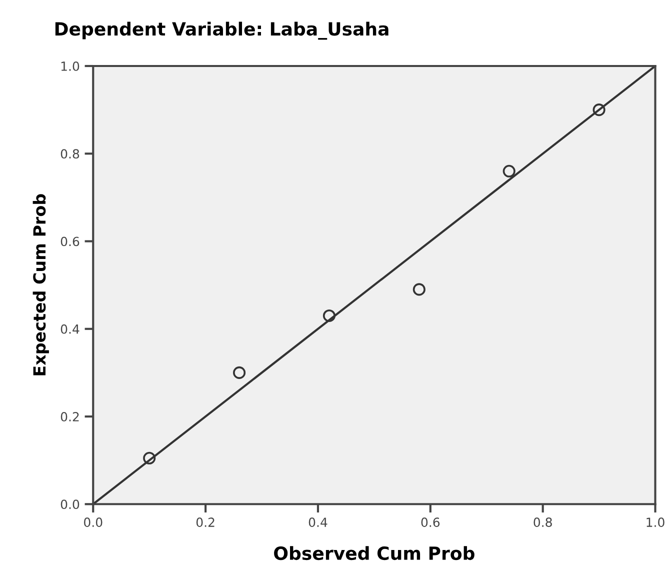  Describe the element at coordinates (205, 523) in the screenshot. I see `x-tick-label: 0.2` at that location.